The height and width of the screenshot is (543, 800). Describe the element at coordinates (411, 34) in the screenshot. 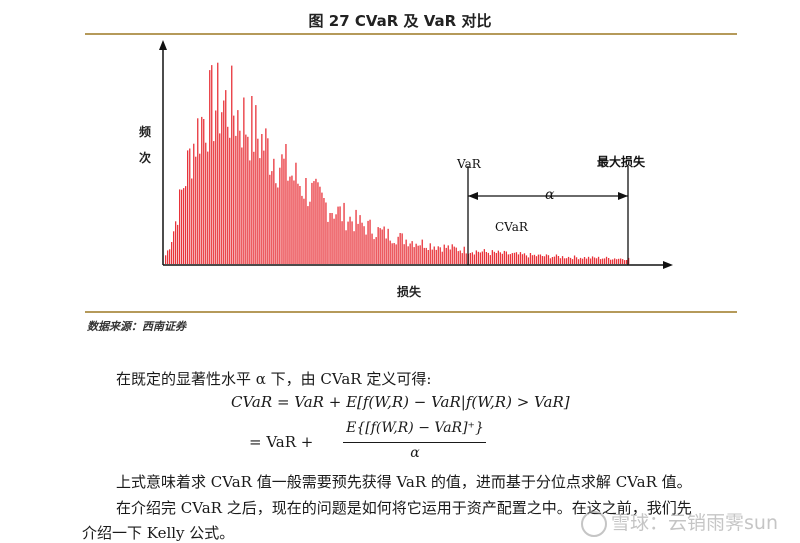

I see `top-rule` at that location.